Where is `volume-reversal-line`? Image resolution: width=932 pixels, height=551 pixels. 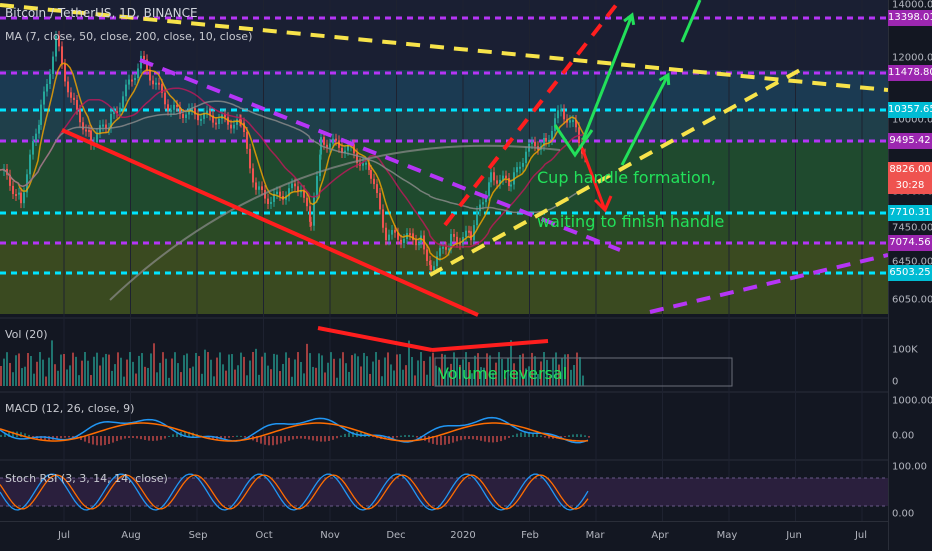 volume-reversal-line is located at coordinates (375, 339).